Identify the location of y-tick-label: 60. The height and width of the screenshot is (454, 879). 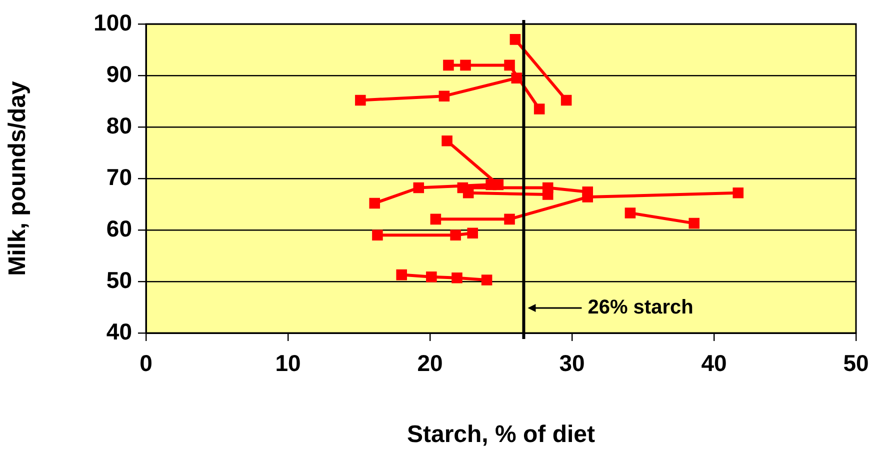
(119, 228).